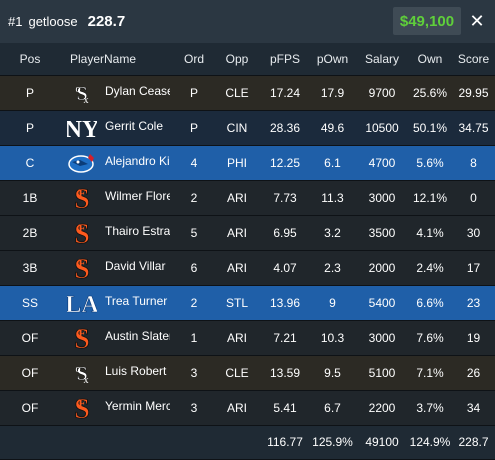 Image resolution: width=495 pixels, height=460 pixels. I want to click on svg-text: NY, so click(82, 130).